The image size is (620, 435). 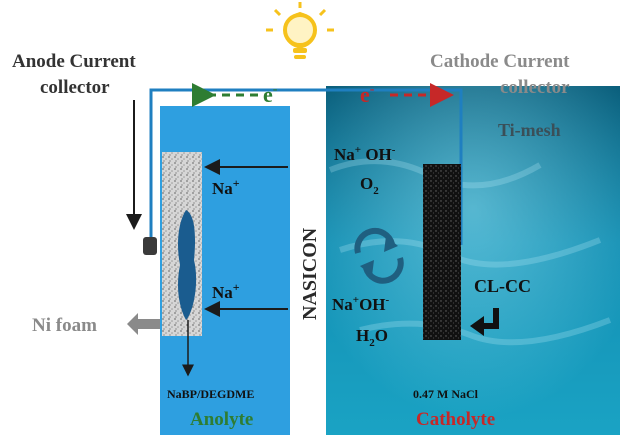 I want to click on anode-collector-label-line1: Anode Current, so click(x=74, y=61).